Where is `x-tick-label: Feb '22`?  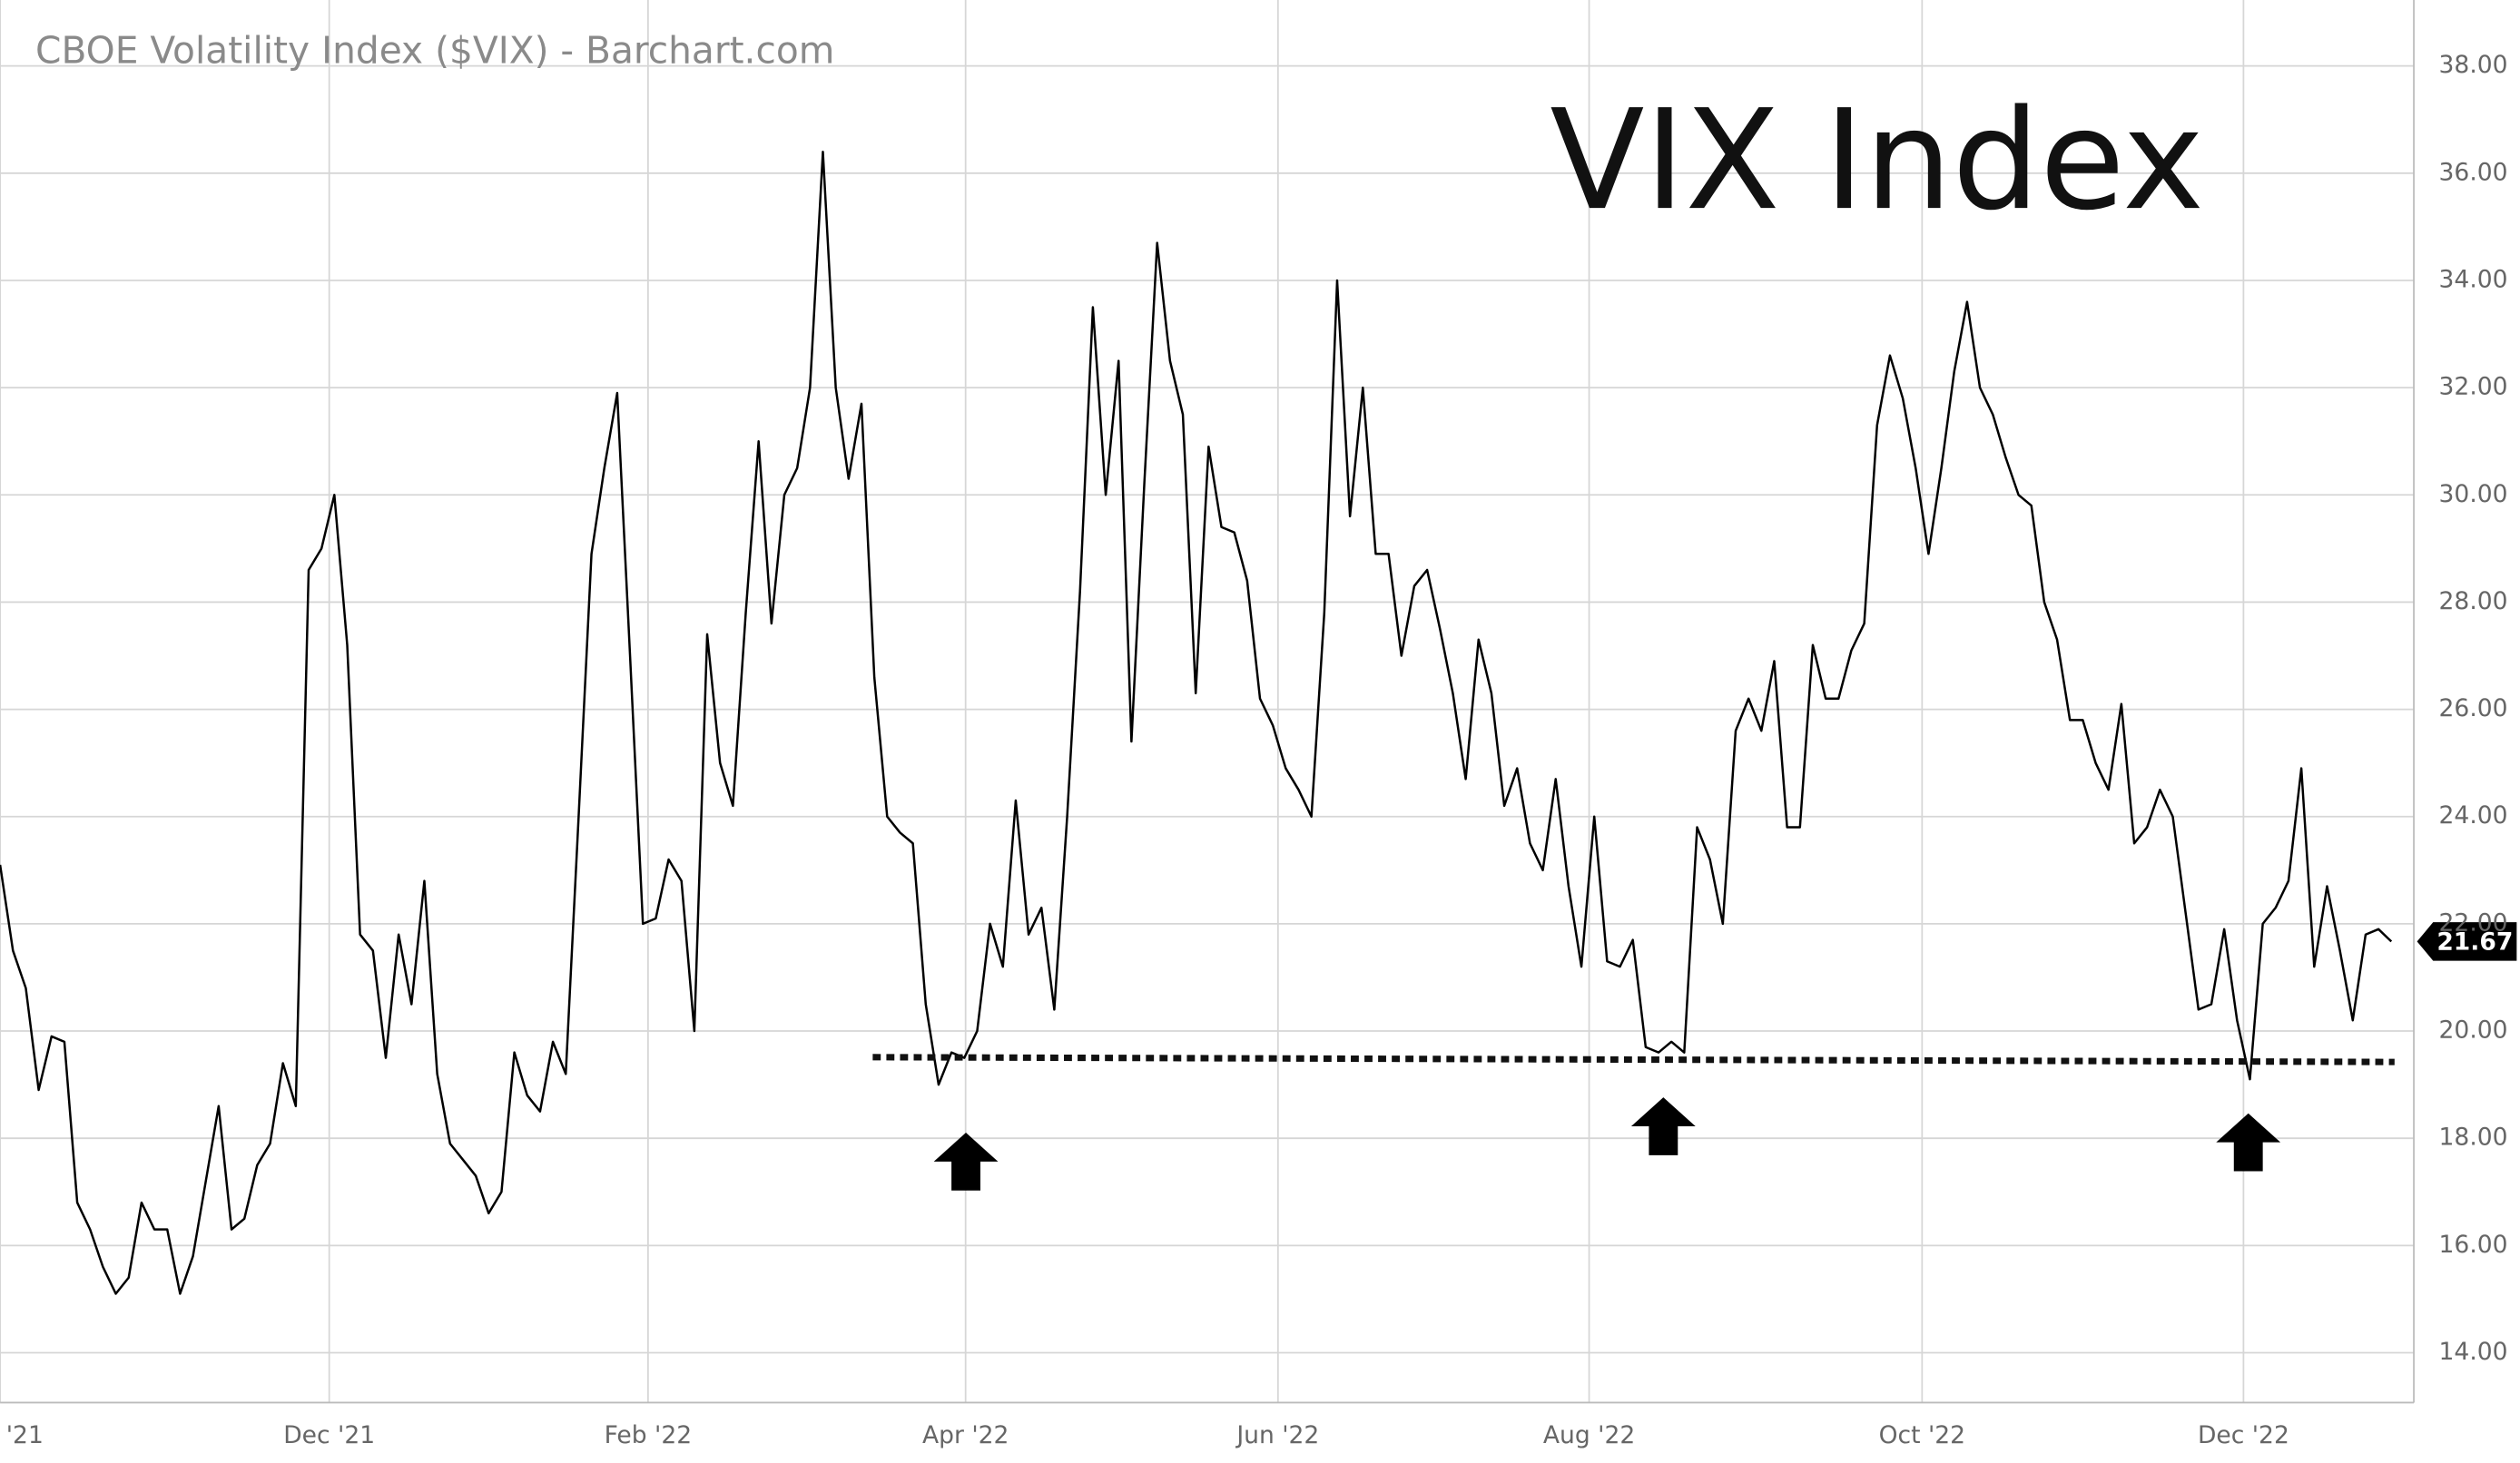
x-tick-label: Feb '22 is located at coordinates (649, 1435).